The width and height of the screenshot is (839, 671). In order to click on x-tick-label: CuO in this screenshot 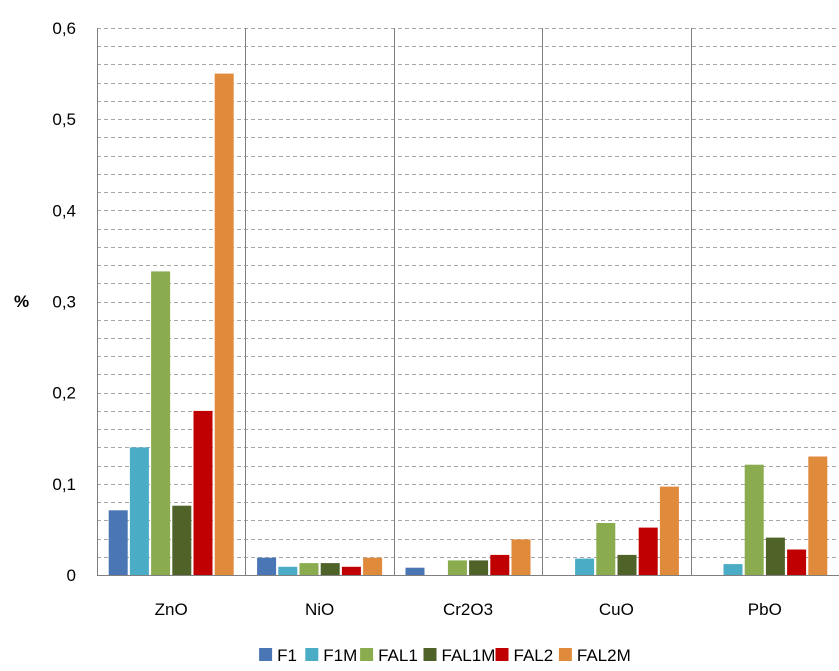, I will do `click(616, 609)`.